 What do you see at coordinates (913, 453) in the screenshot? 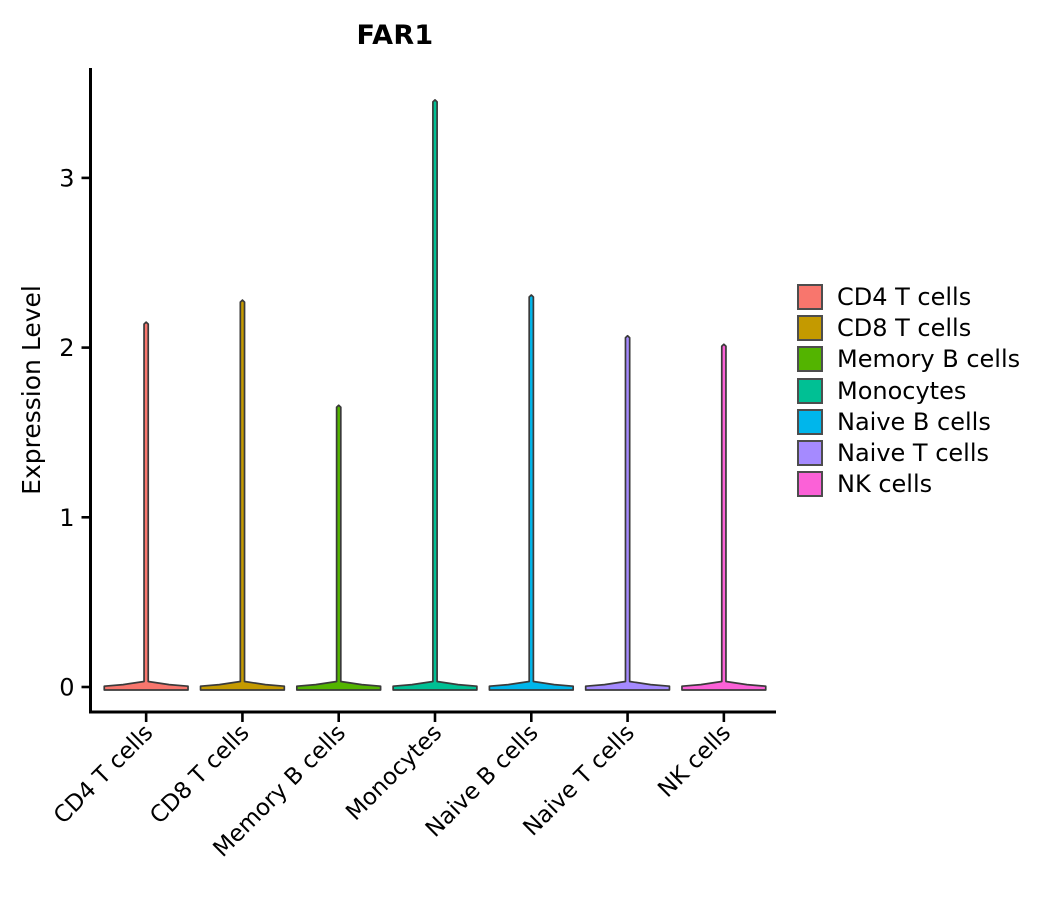
I see `legend-item-label: Naive T cells` at bounding box center [913, 453].